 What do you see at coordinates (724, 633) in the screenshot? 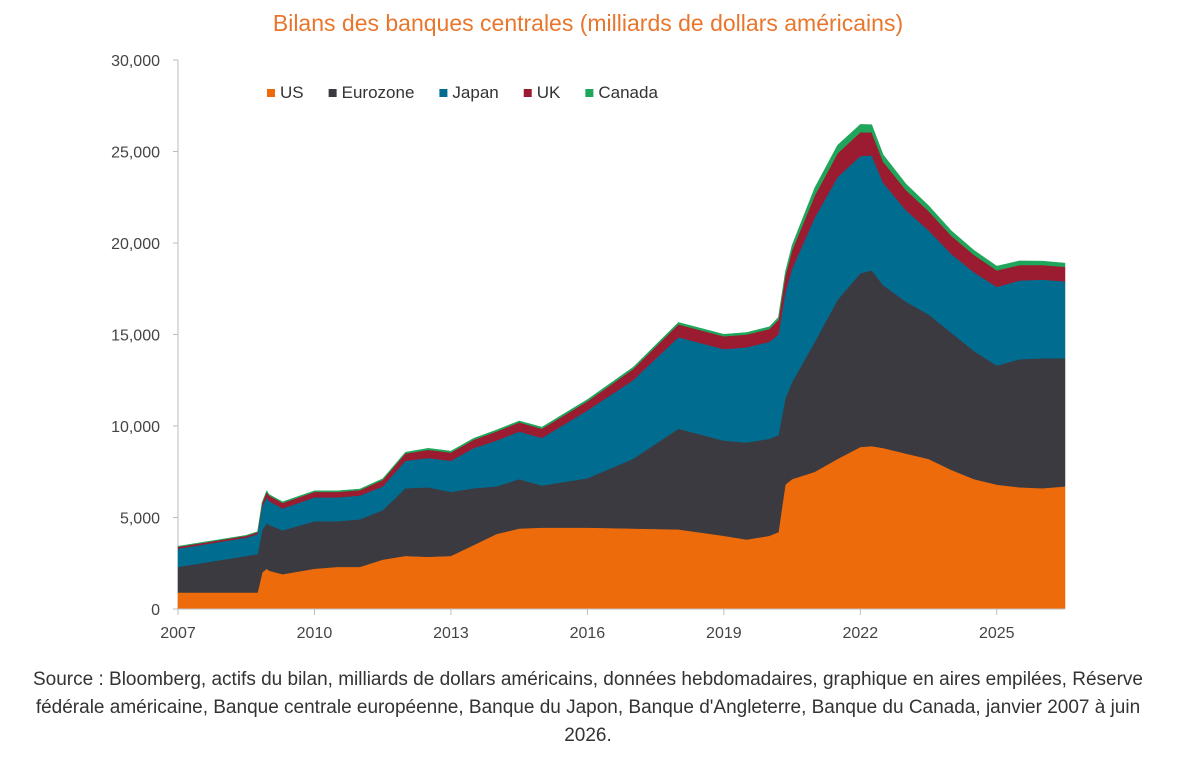
I see `x-tick-label: 2019` at bounding box center [724, 633].